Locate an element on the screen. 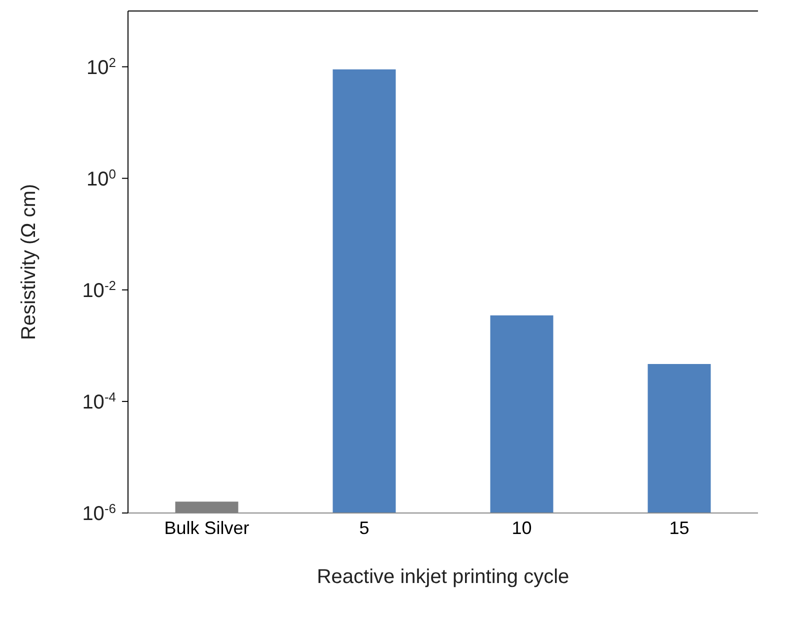  y-tick-label: 10$^{0}$ is located at coordinates (101, 178).